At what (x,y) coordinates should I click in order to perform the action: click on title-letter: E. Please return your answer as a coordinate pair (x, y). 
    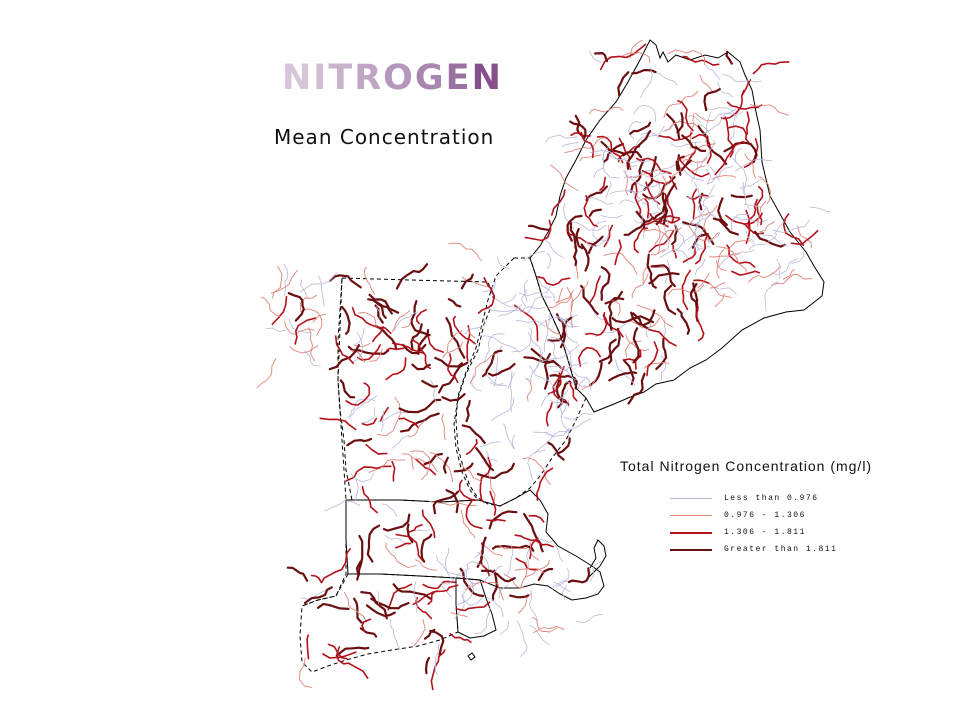
    Looking at the image, I should click on (458, 78).